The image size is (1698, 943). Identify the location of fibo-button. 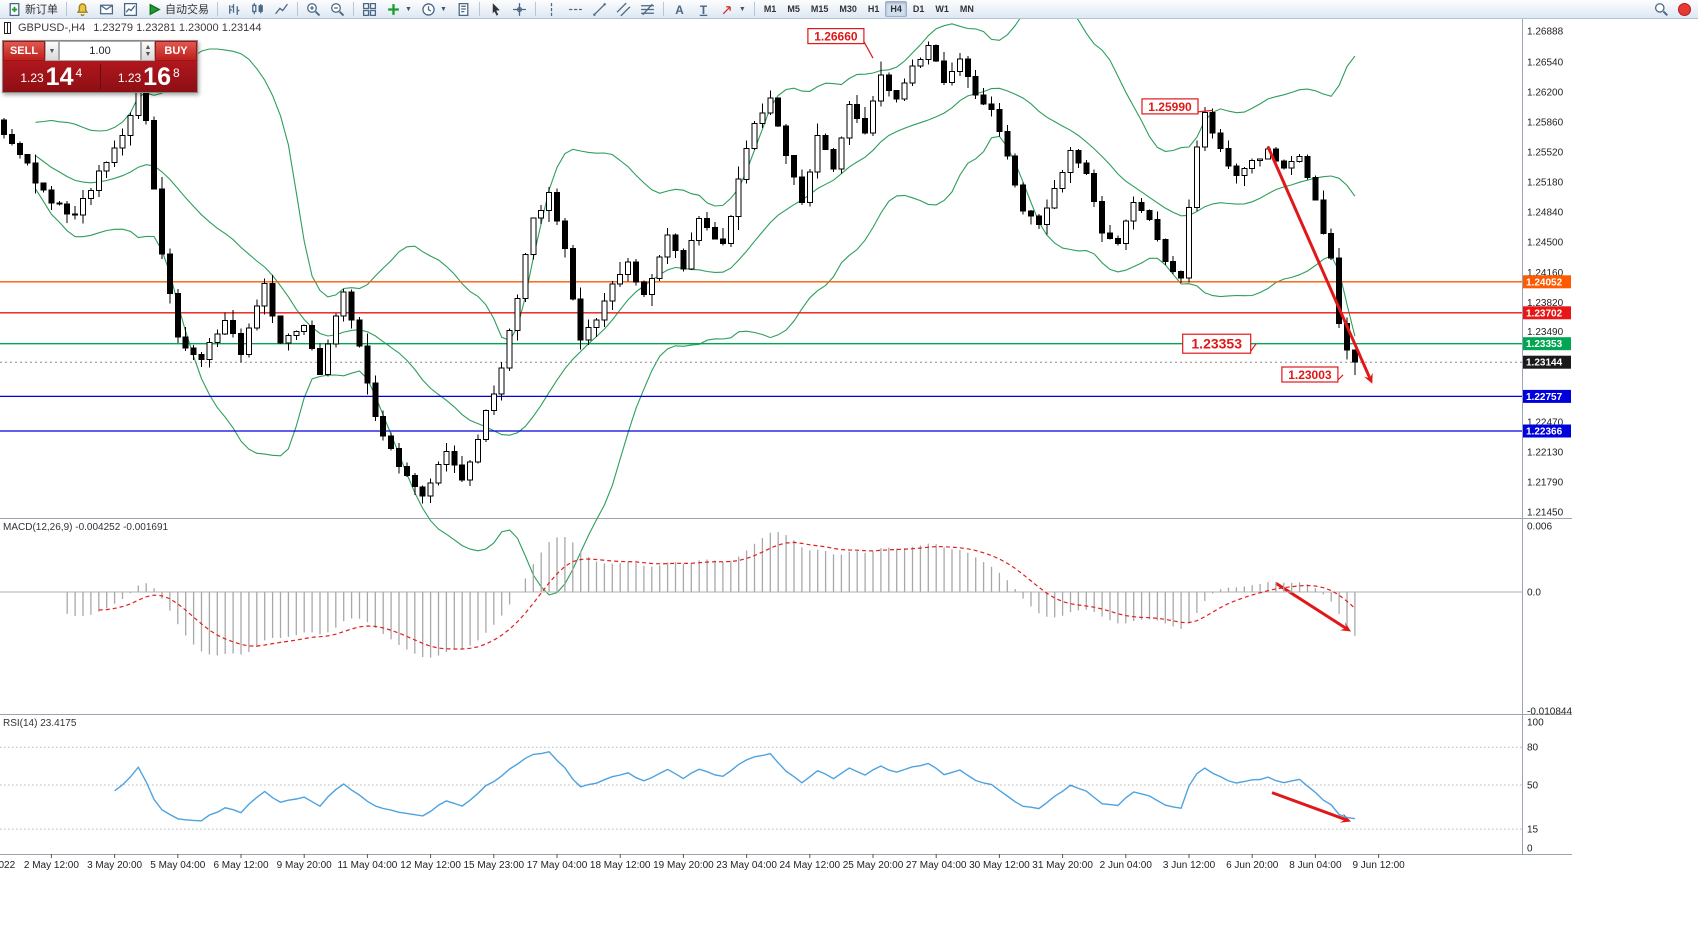
(647, 9).